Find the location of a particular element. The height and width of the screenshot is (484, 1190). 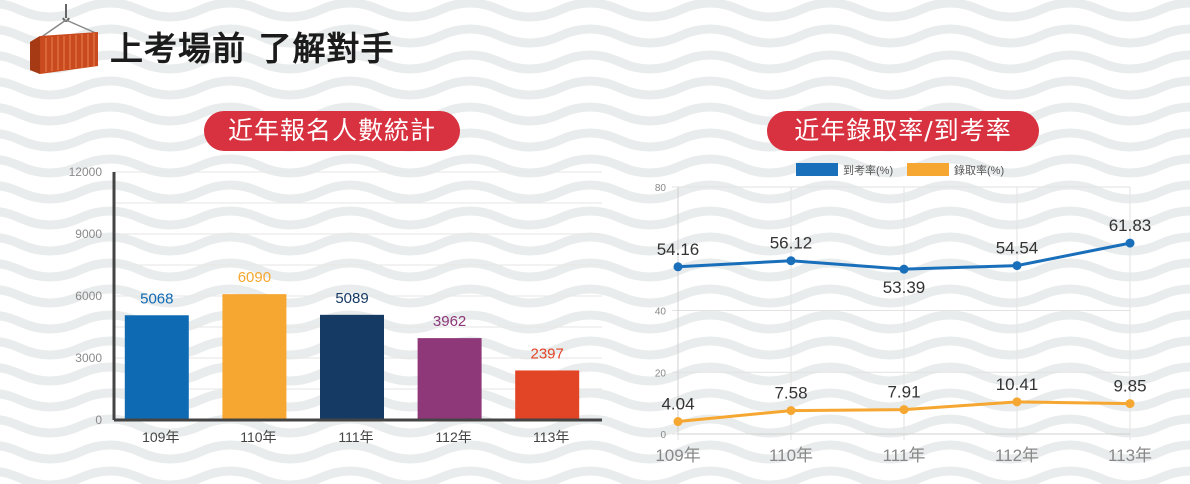

data-label: 54.16 is located at coordinates (678, 249).